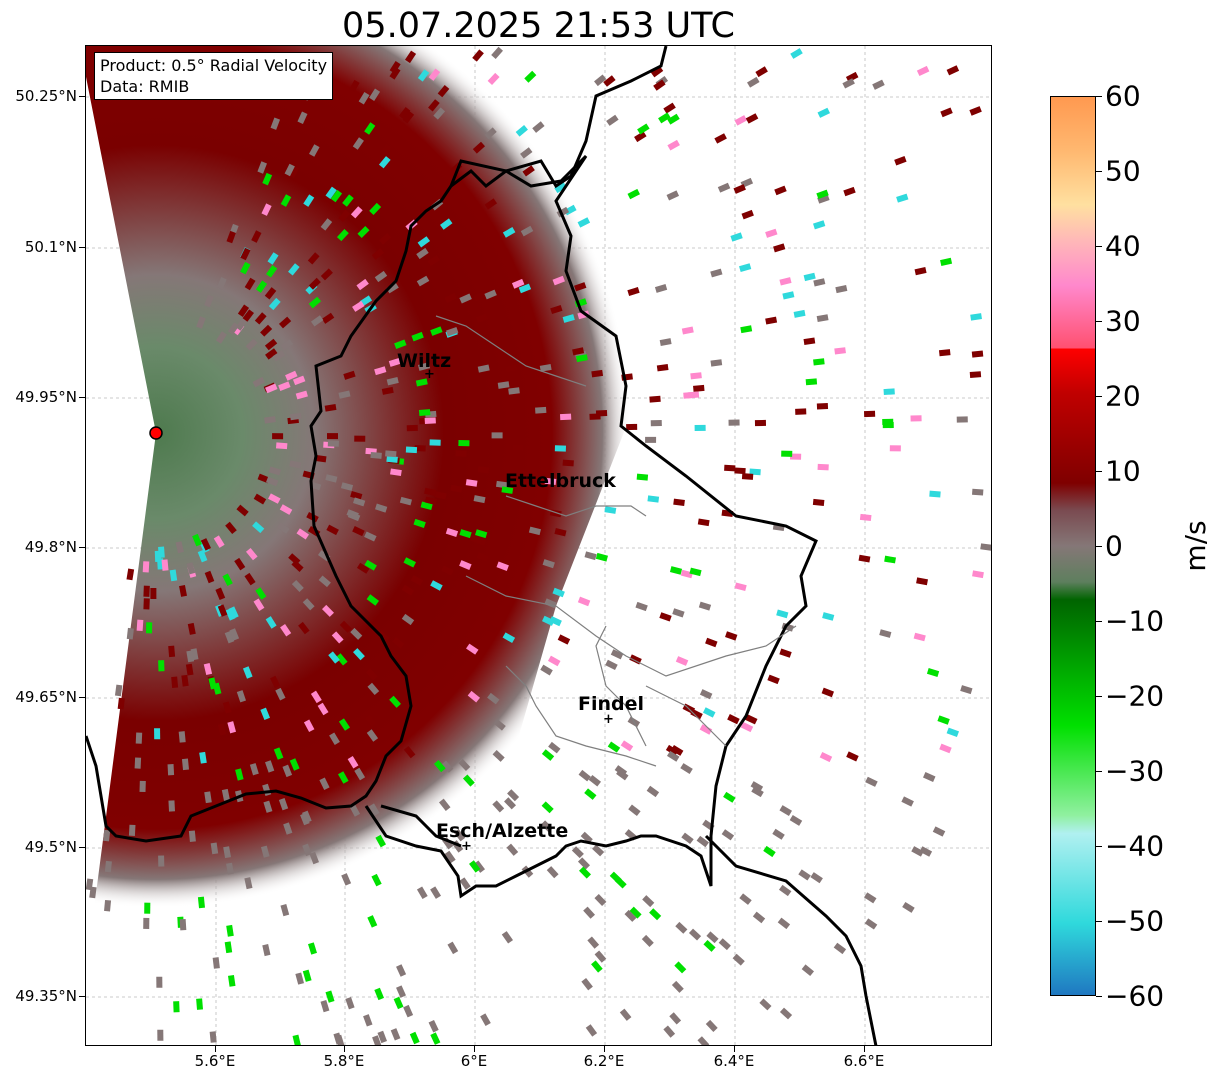  I want to click on city-marker-icon: +, so click(466, 846).